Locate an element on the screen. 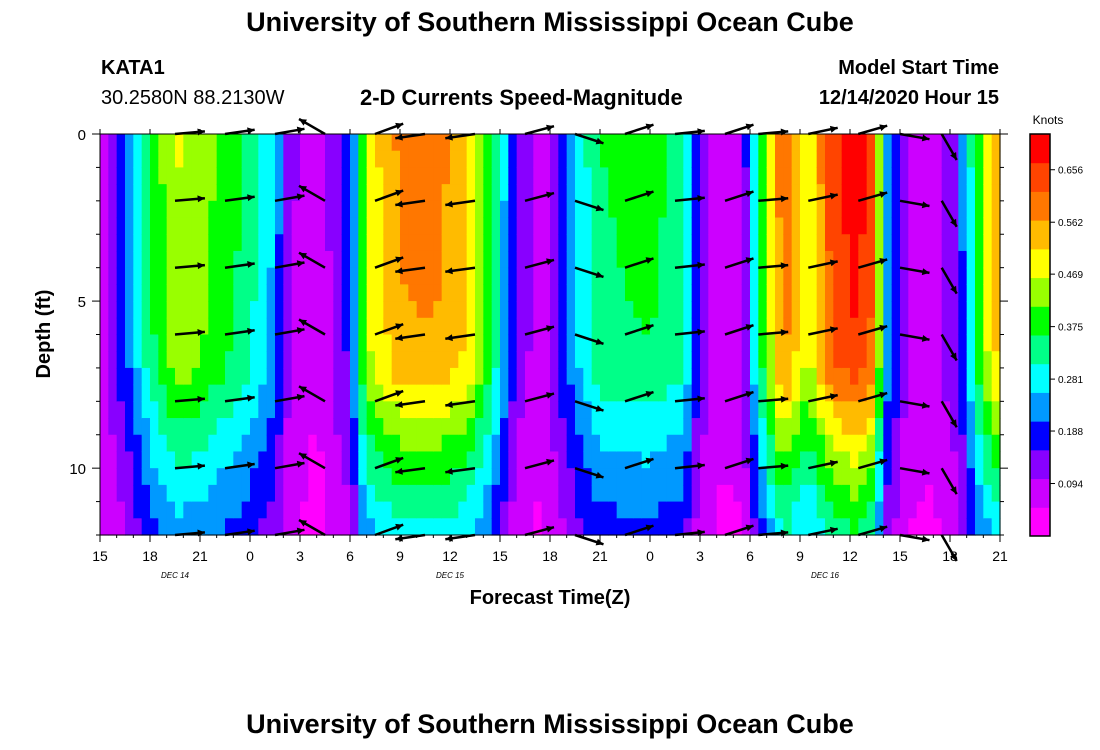 Image resolution: width=1100 pixels, height=750 pixels. colorbar-tick-label: 0.562 is located at coordinates (1070, 223).